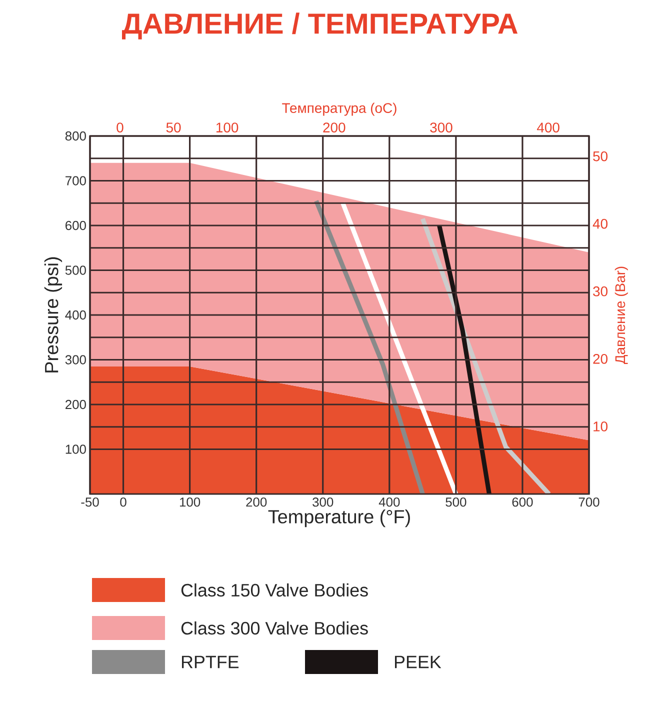 This screenshot has height=716, width=670. Describe the element at coordinates (120, 127) in the screenshot. I see `x2-tick-label: 0` at that location.